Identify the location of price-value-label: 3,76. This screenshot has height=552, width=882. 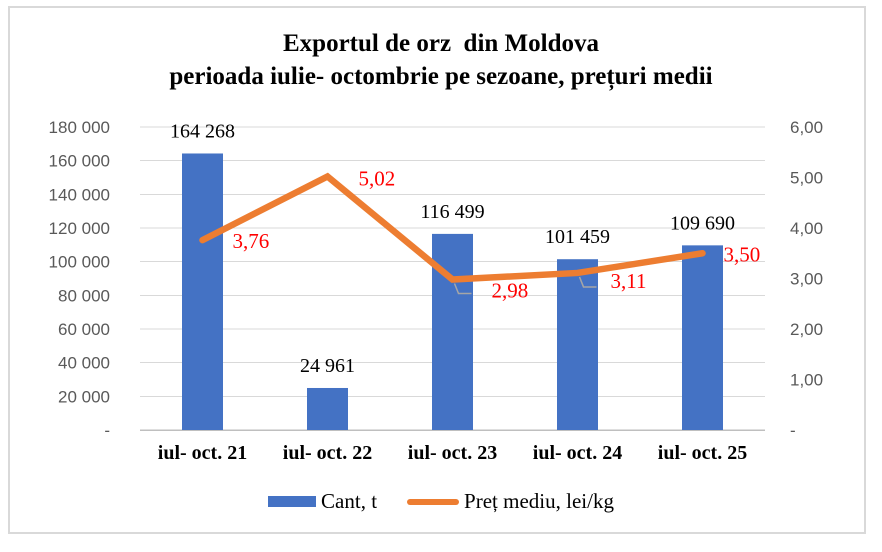
(251, 241).